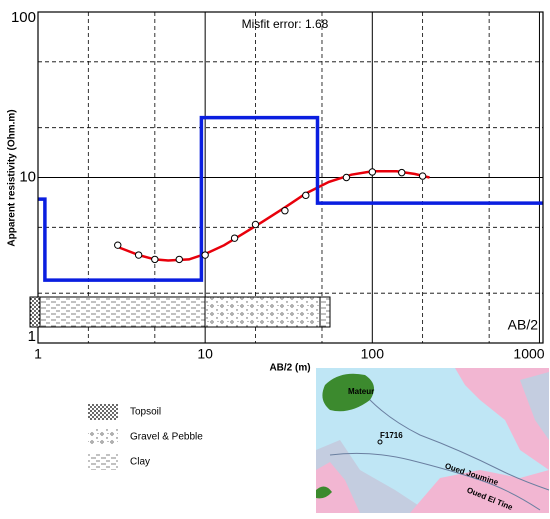  Describe the element at coordinates (433, 440) in the screenshot. I see `inset-map: Mateur F1716 Oued Joumine Oued El Tine` at that location.